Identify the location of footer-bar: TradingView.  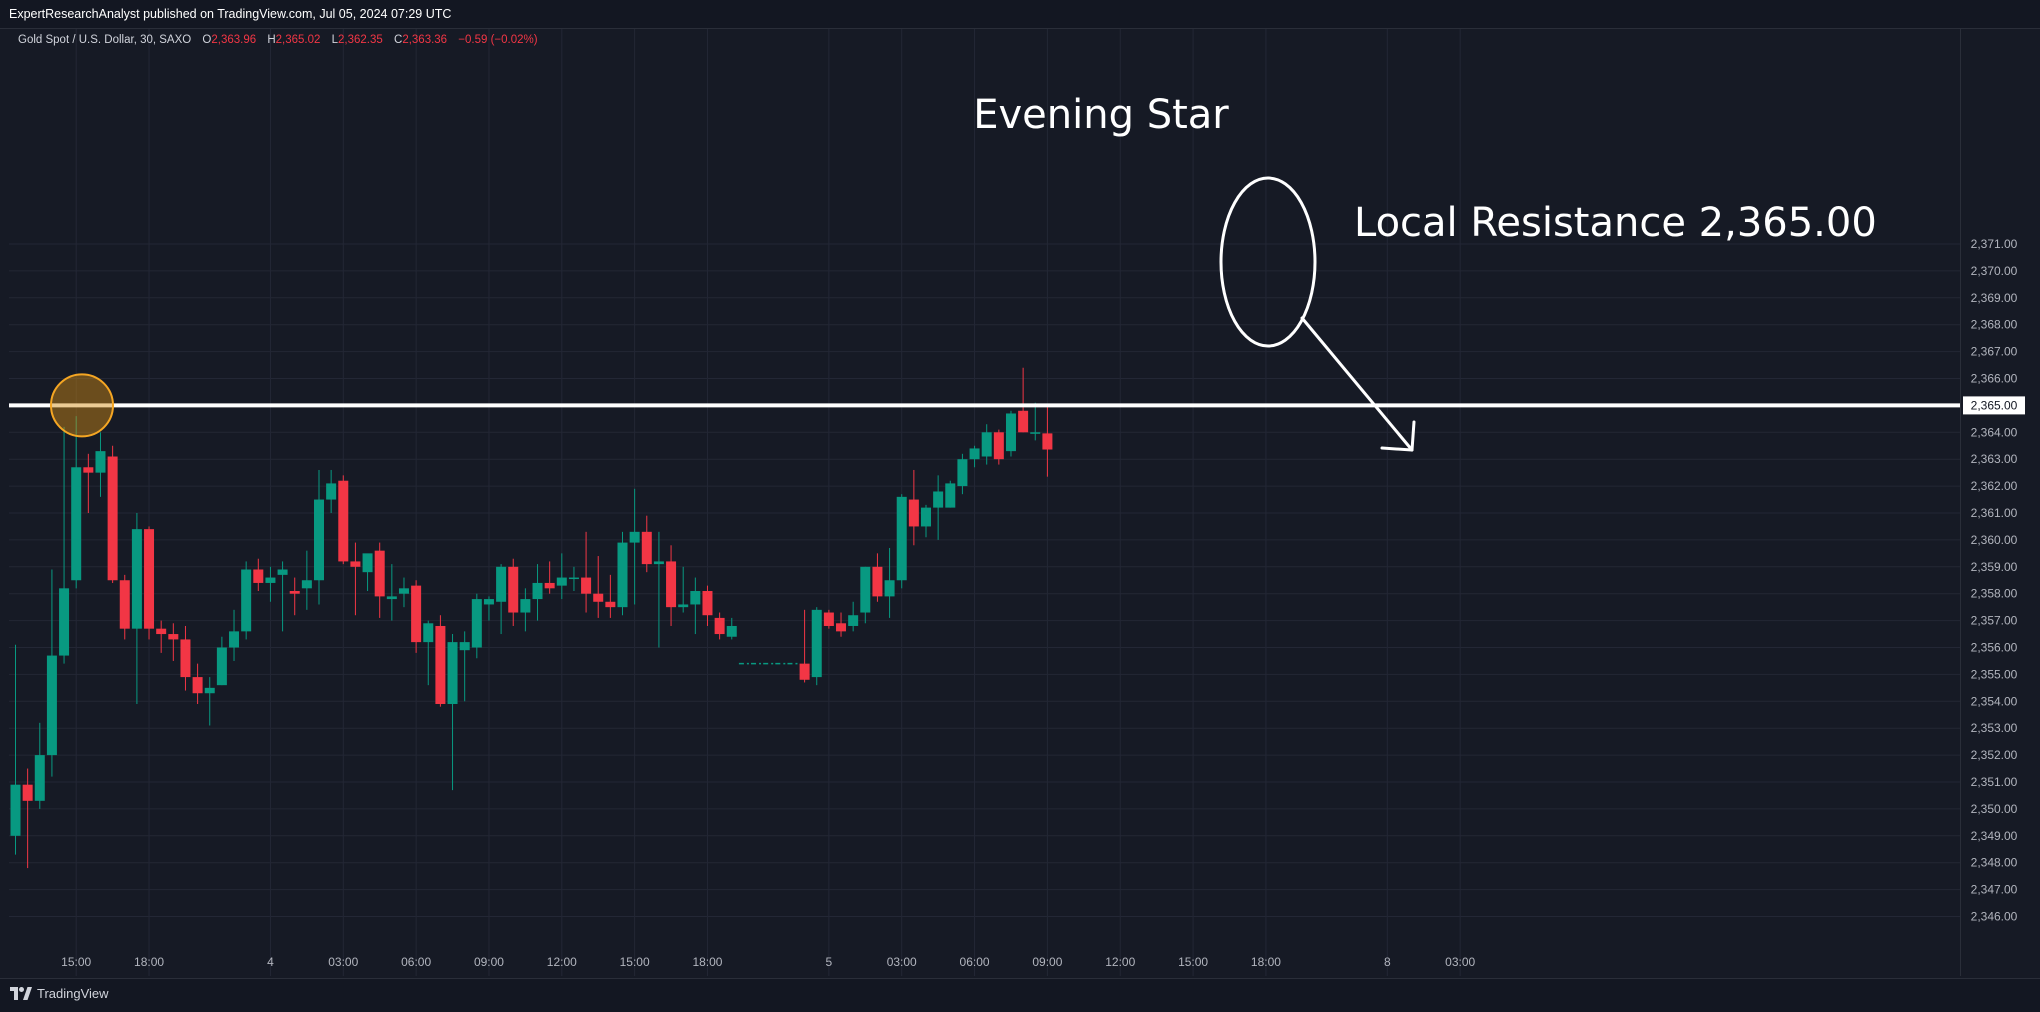
(1020, 995).